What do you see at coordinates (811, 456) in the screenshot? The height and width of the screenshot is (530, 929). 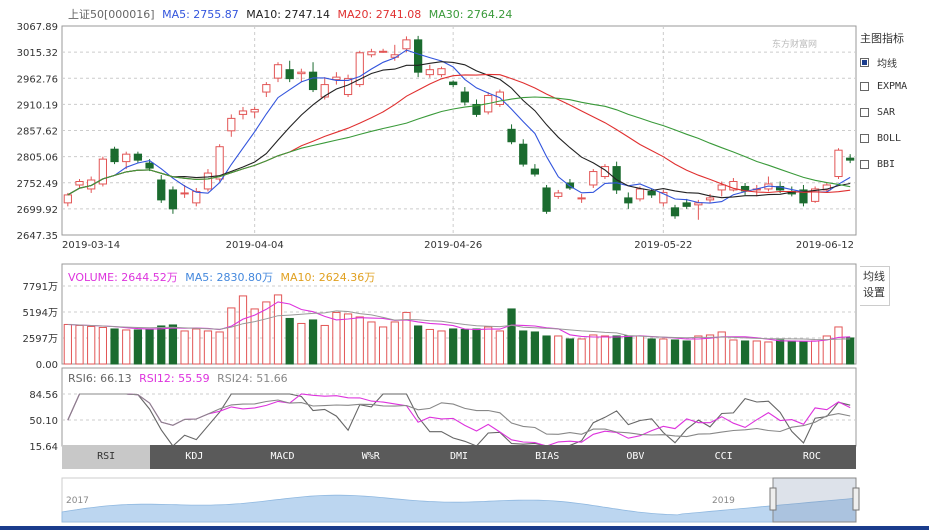 I see `tab-roc: ROC` at bounding box center [811, 456].